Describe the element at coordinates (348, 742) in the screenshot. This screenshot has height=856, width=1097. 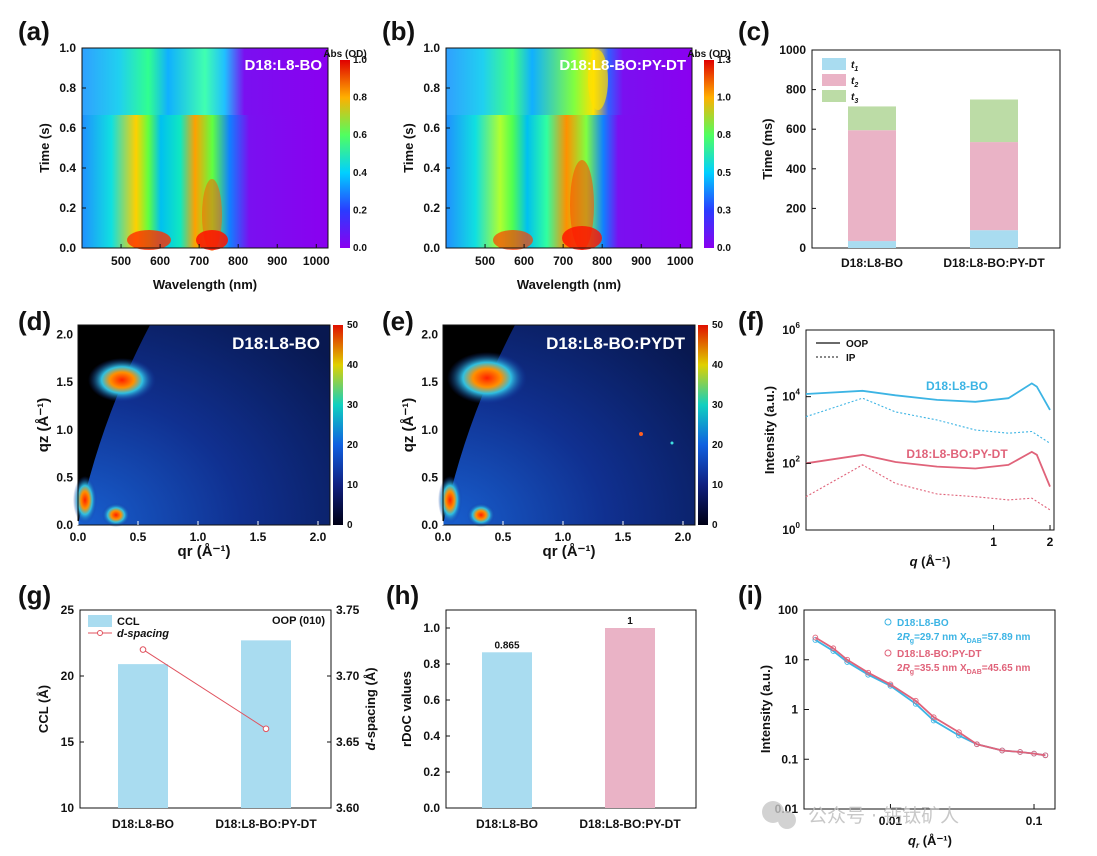
I see `y-tick-label: 3.65` at that location.